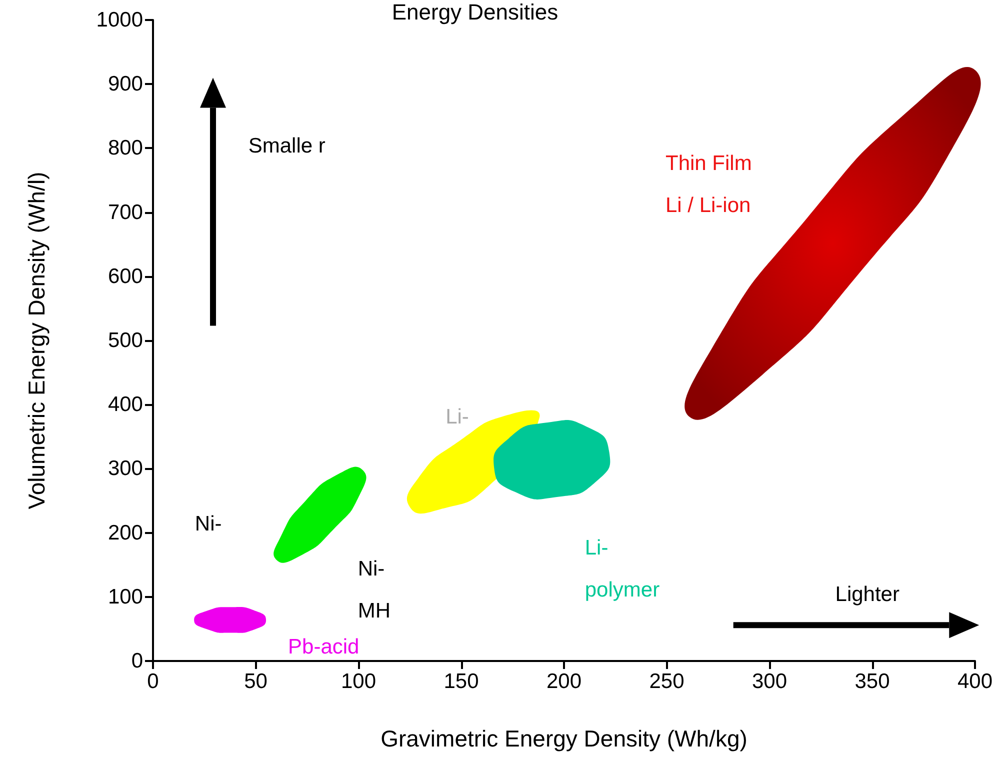 Image resolution: width=998 pixels, height=772 pixels. I want to click on x-tick-label: 350, so click(872, 681).